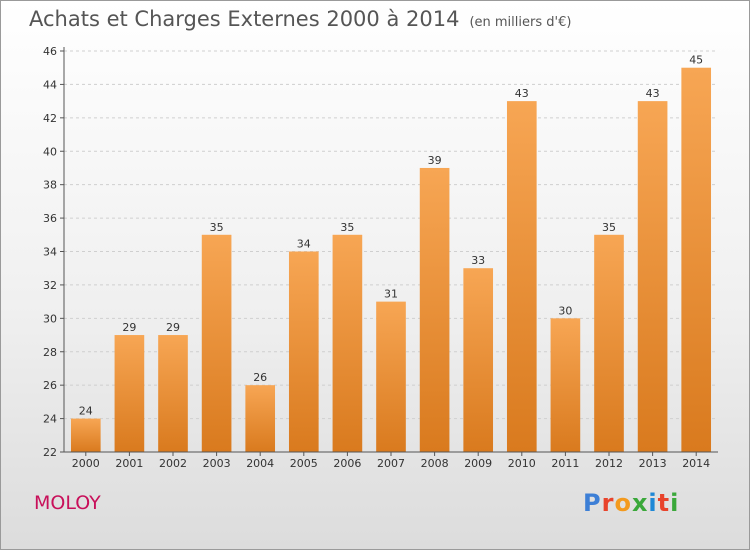 The image size is (750, 550). I want to click on y-tick-label: 32, so click(50, 285).